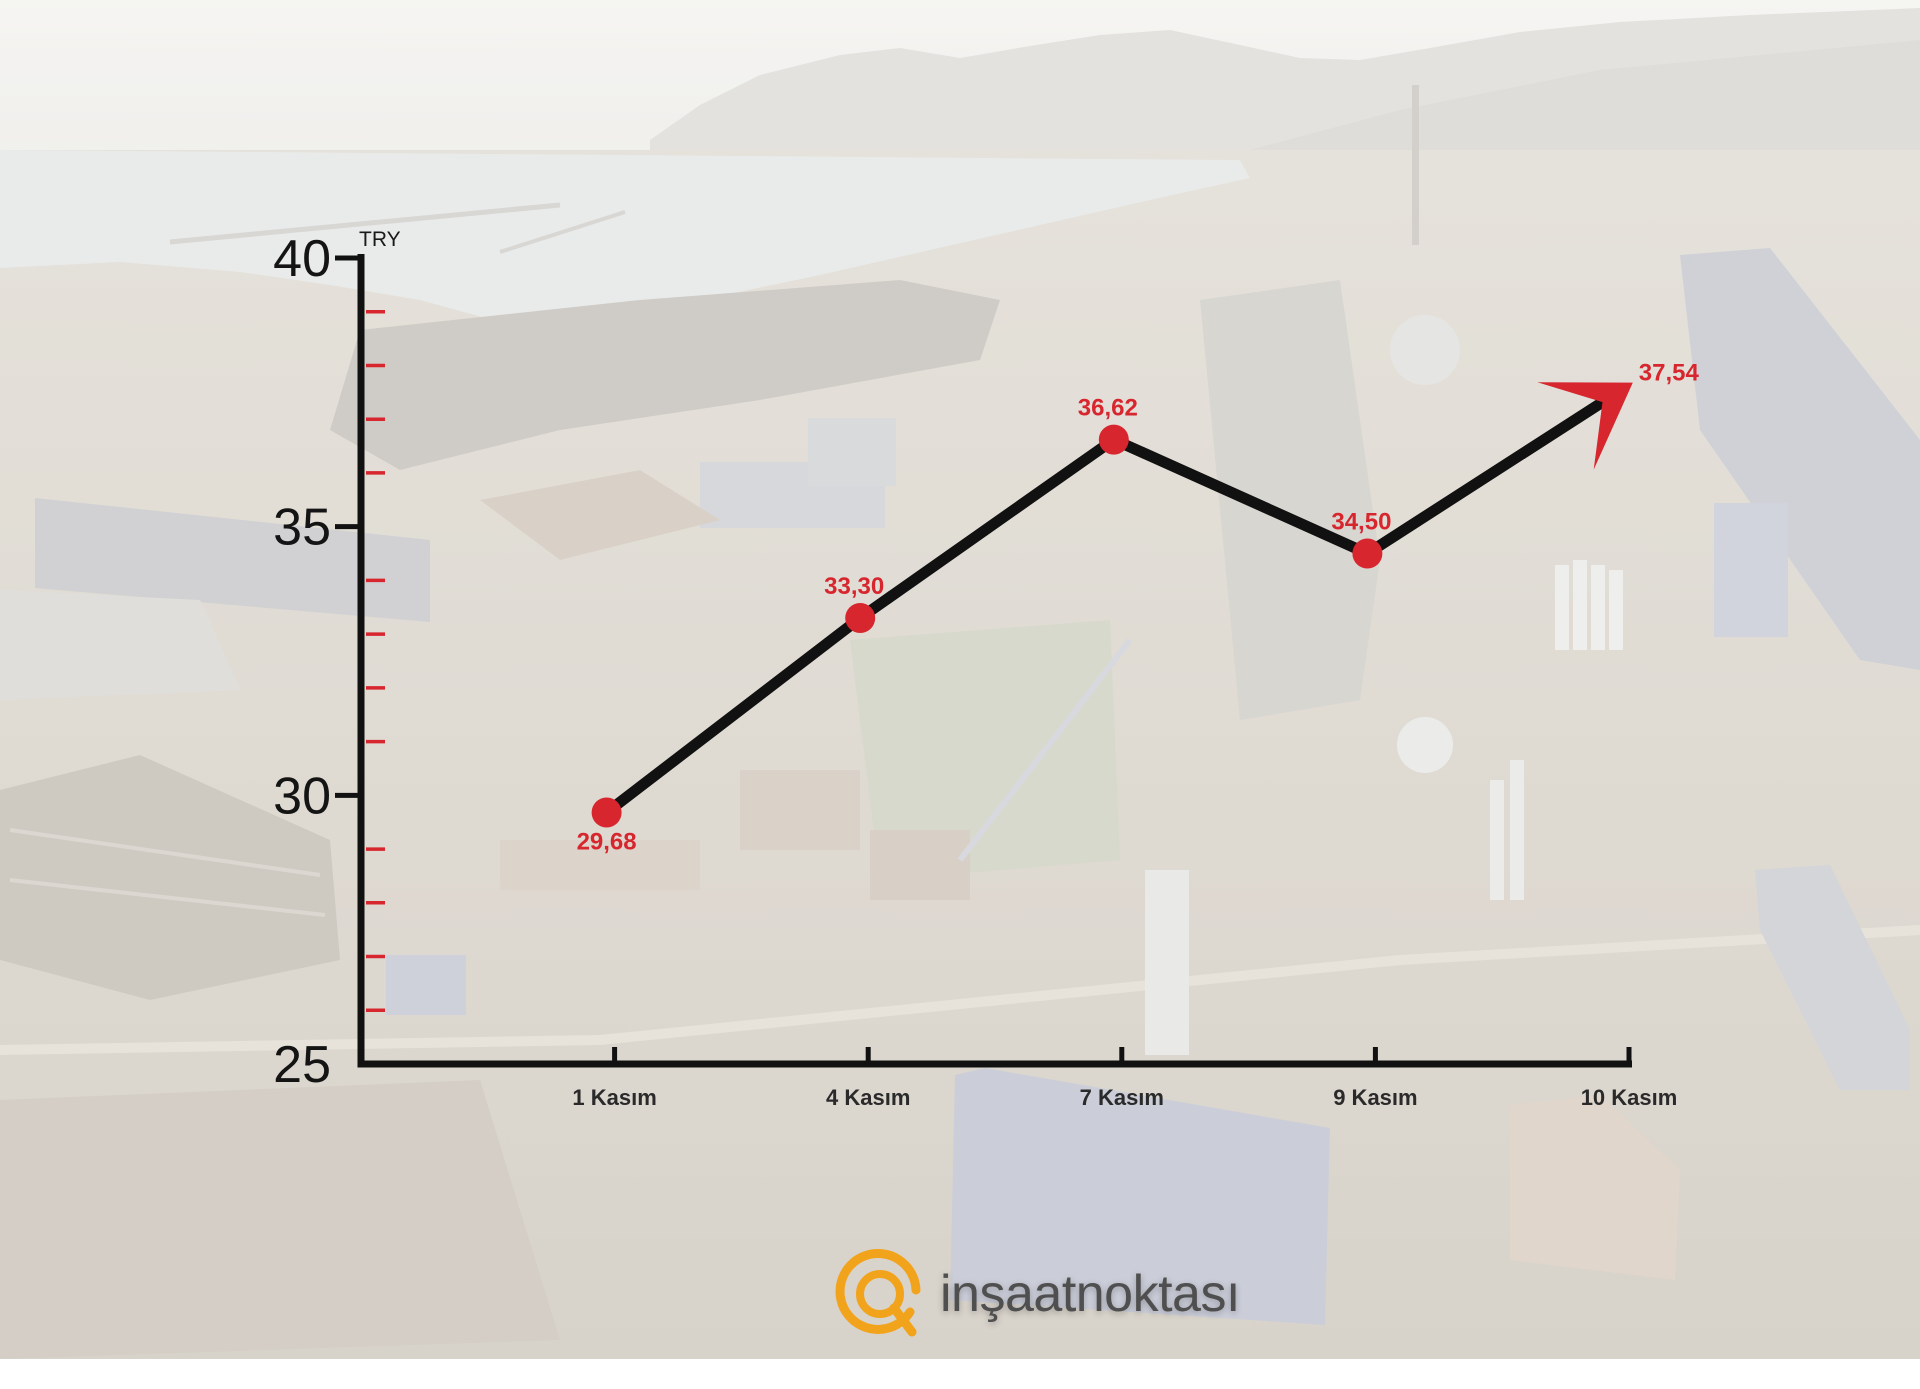 The width and height of the screenshot is (1920, 1389). I want to click on photo-road, so click(960, 990).